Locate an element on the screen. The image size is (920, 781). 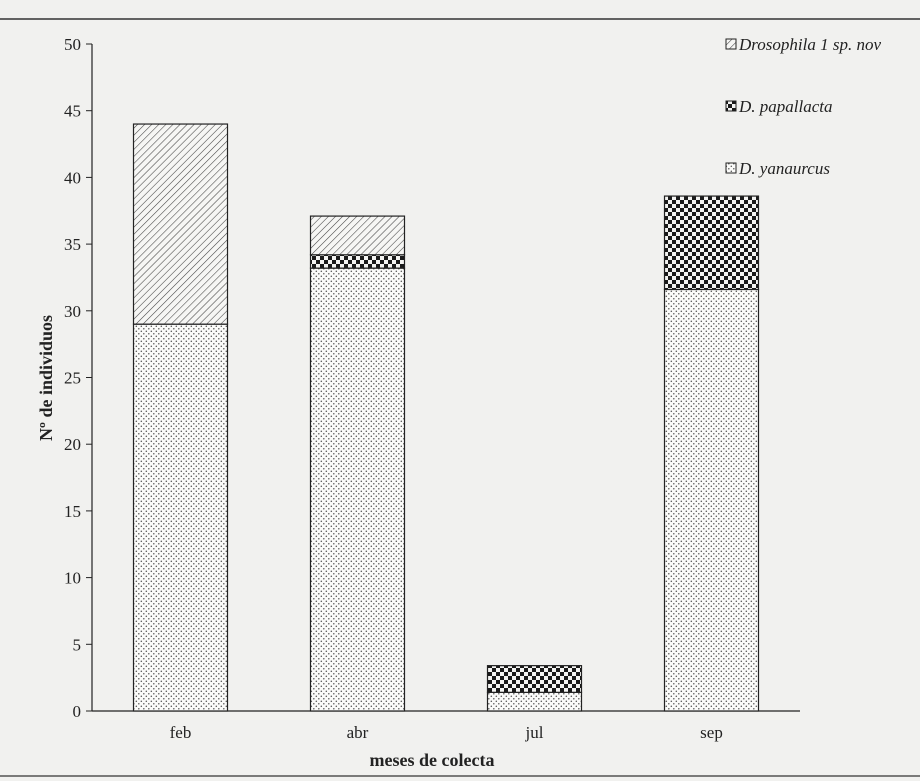
bar-sep-d-papallacta is located at coordinates (711, 243).